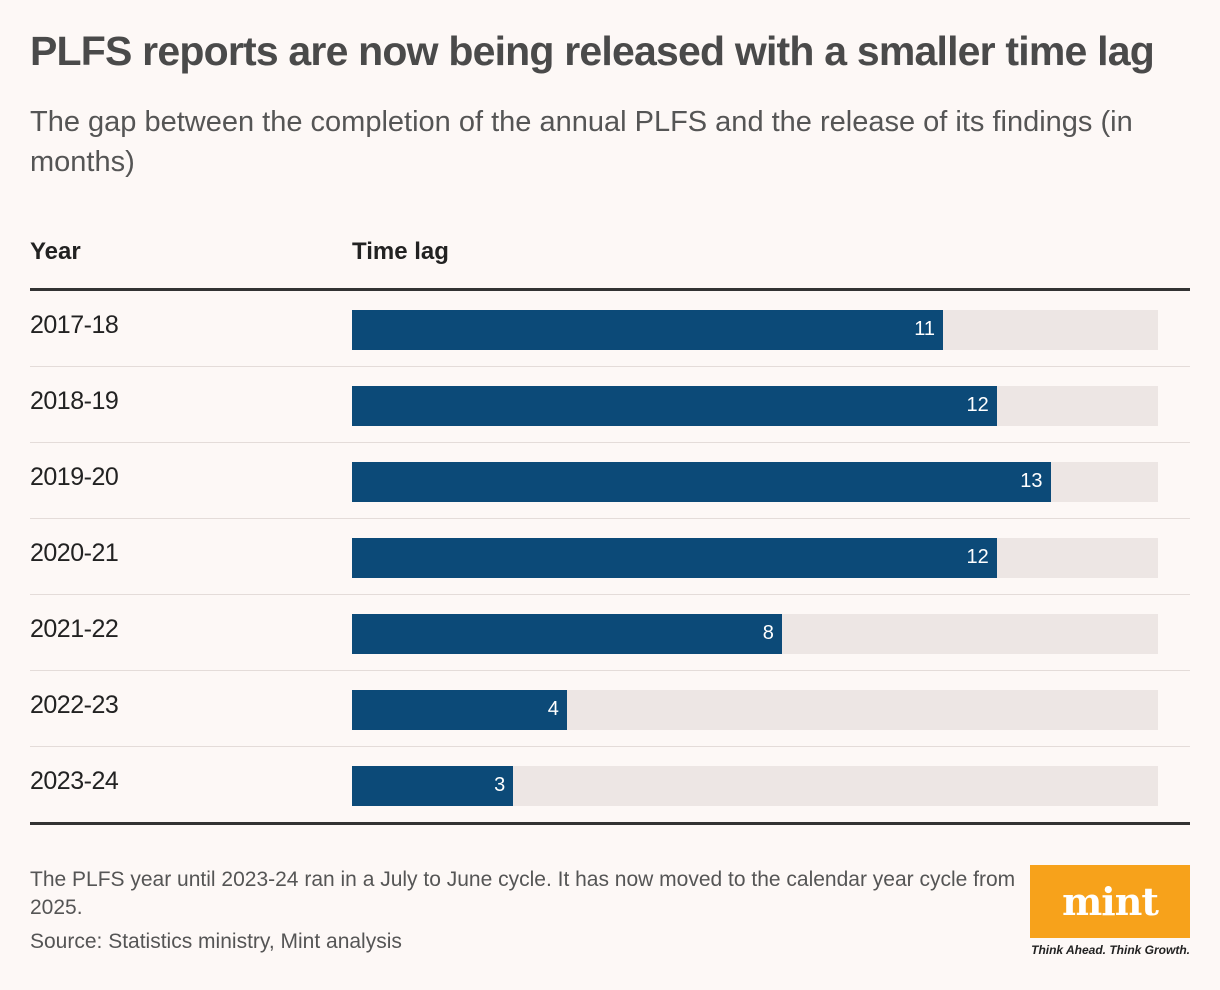 Image resolution: width=1220 pixels, height=990 pixels. Describe the element at coordinates (925, 329) in the screenshot. I see `data-label: 11` at that location.